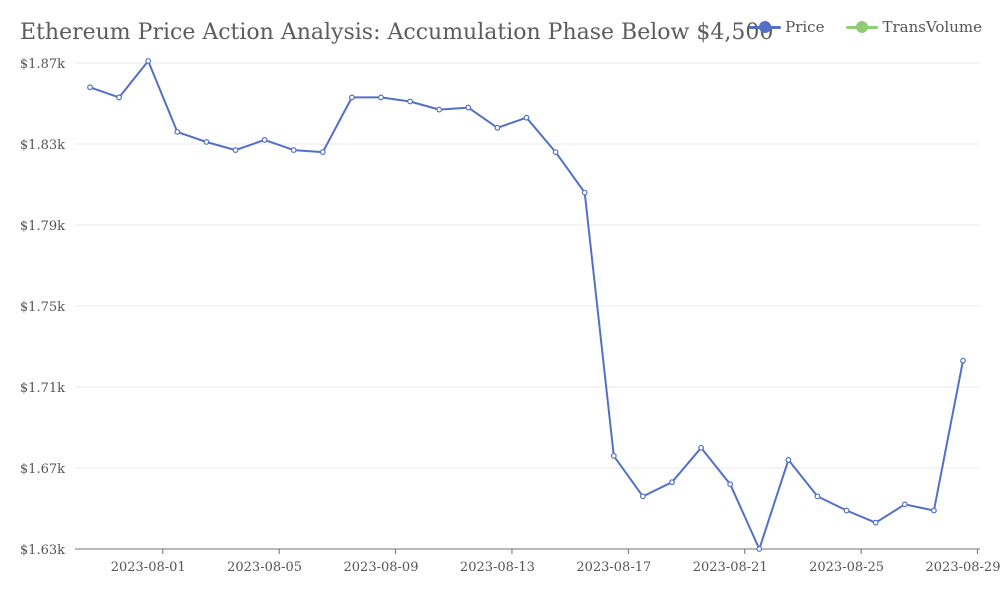 This screenshot has width=1000, height=600. I want to click on legend-label-transvolume: TransVolume, so click(932, 27).